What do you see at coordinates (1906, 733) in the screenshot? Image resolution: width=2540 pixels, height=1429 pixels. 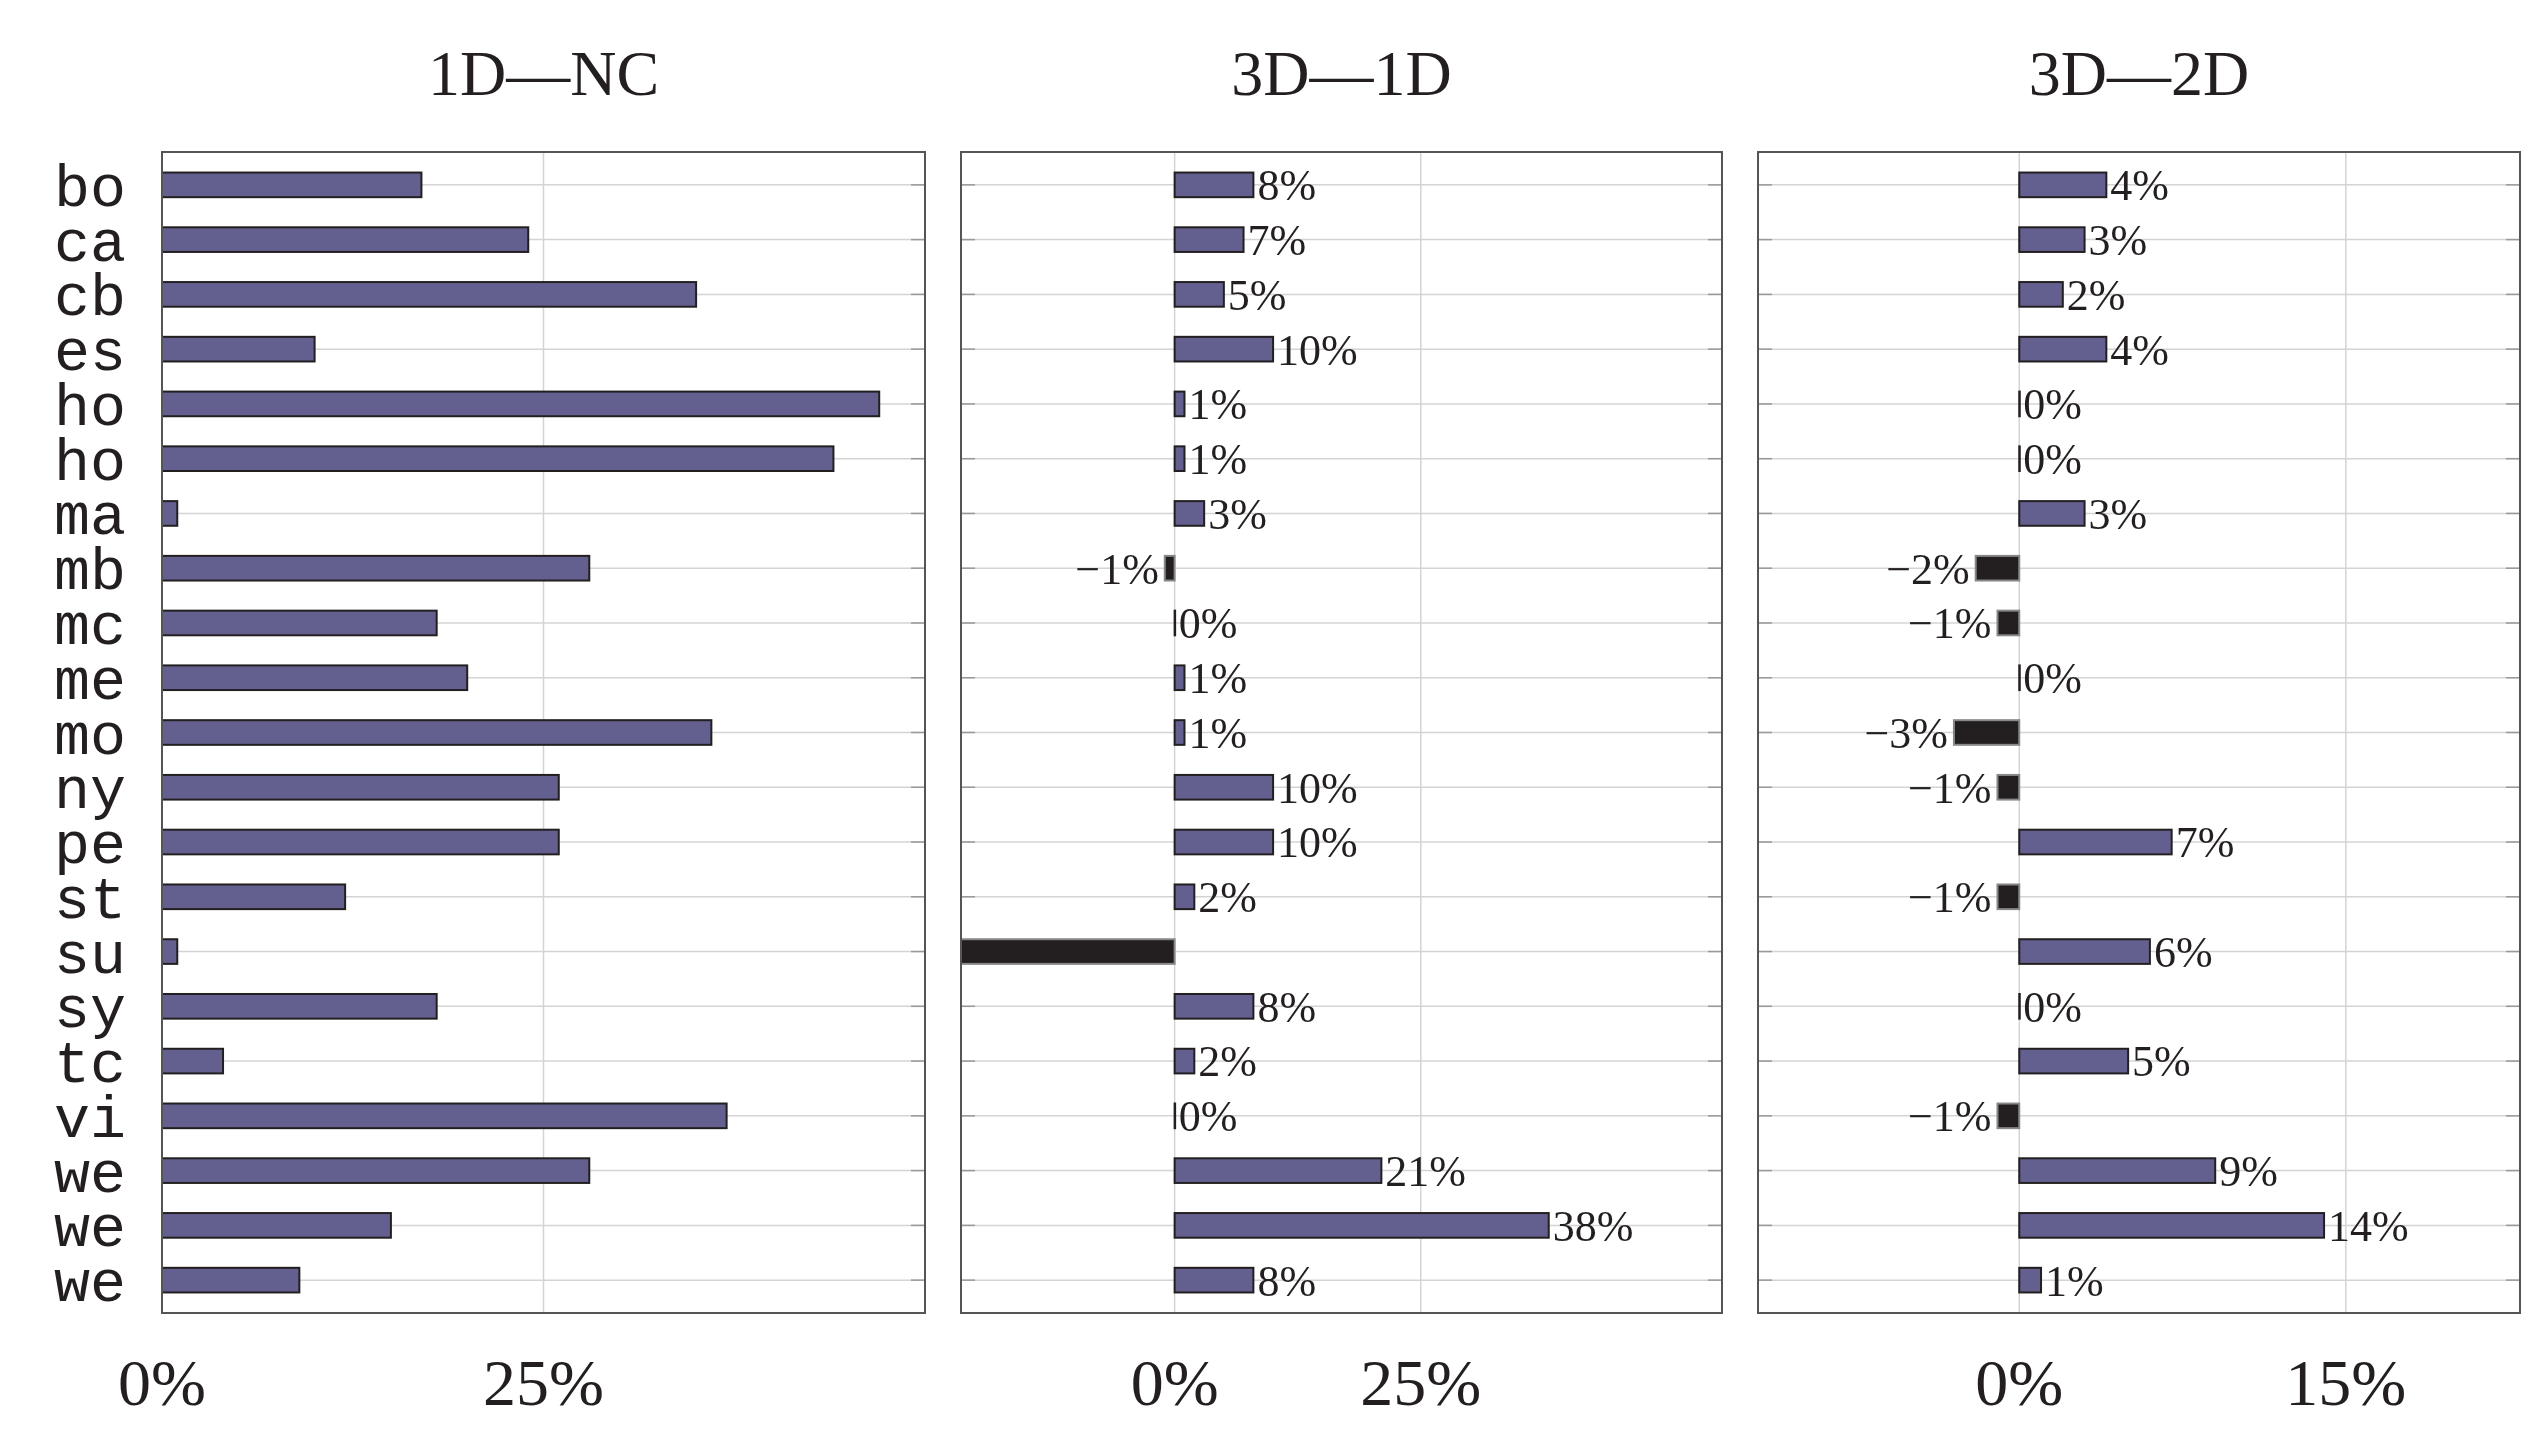 I see `data-label: −3%` at bounding box center [1906, 733].